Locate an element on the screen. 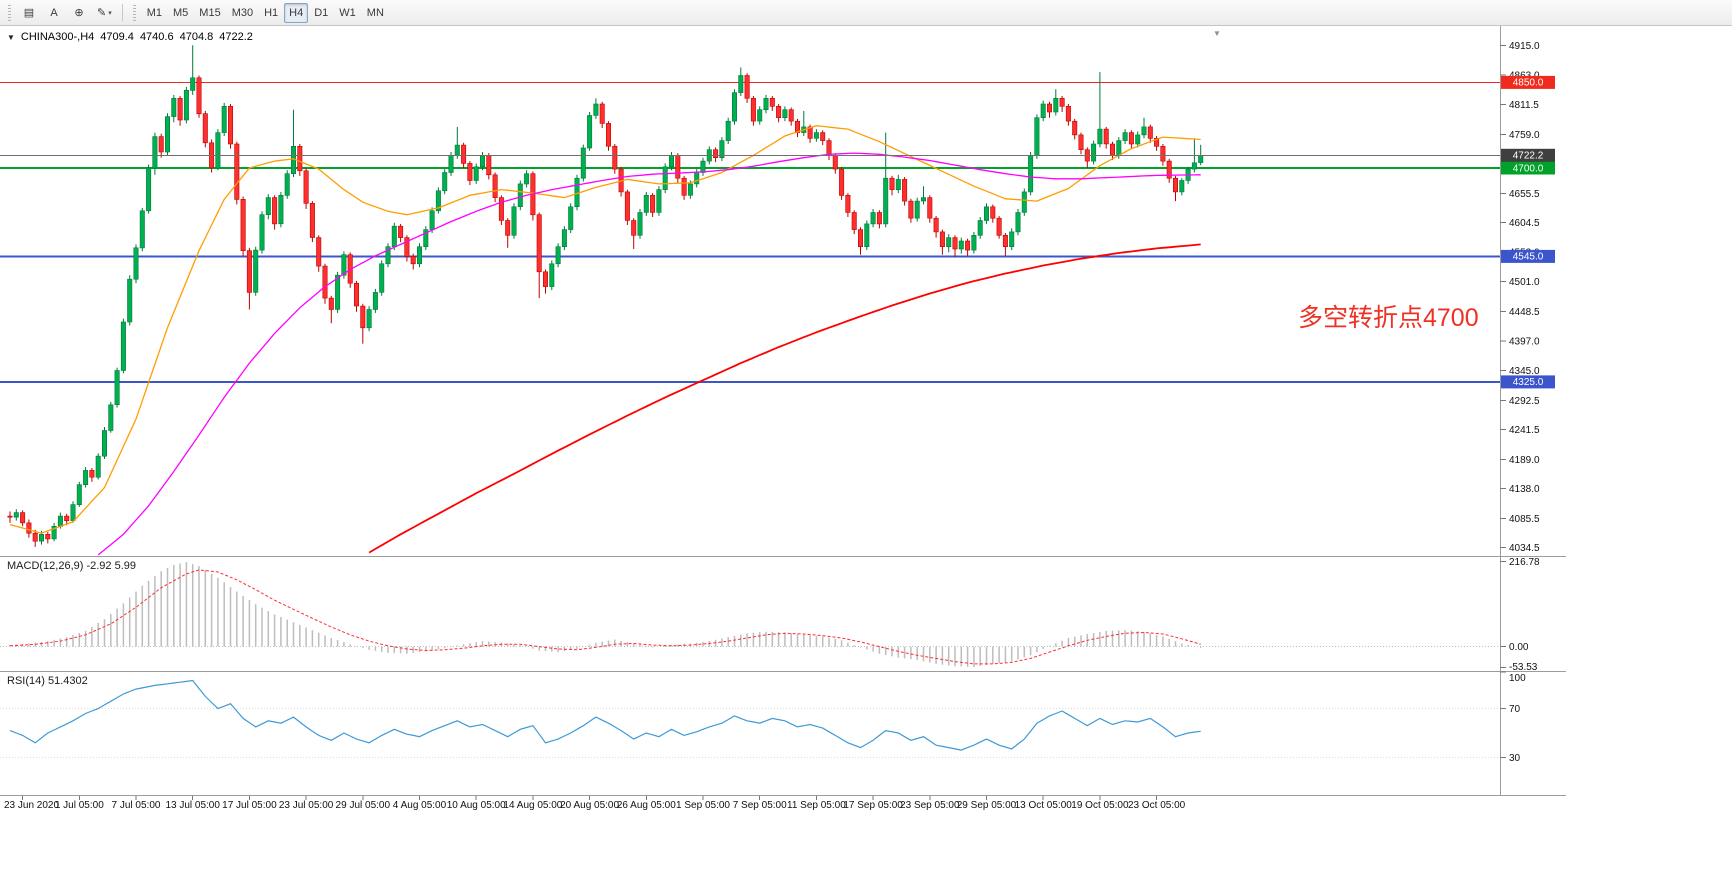 Image resolution: width=1732 pixels, height=893 pixels. time-label: 23 Sep 05:00 is located at coordinates (930, 805).